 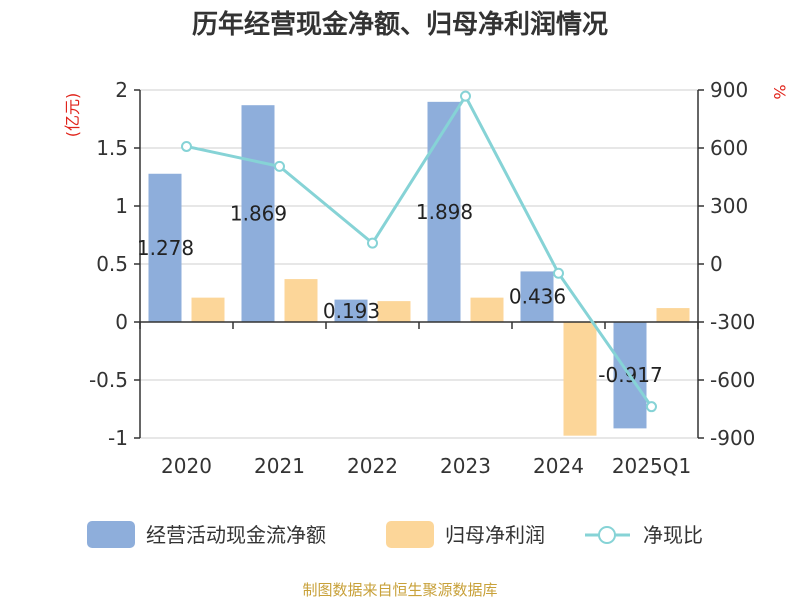 I want to click on data-label-cash-flow: 1.278, so click(x=165, y=248).